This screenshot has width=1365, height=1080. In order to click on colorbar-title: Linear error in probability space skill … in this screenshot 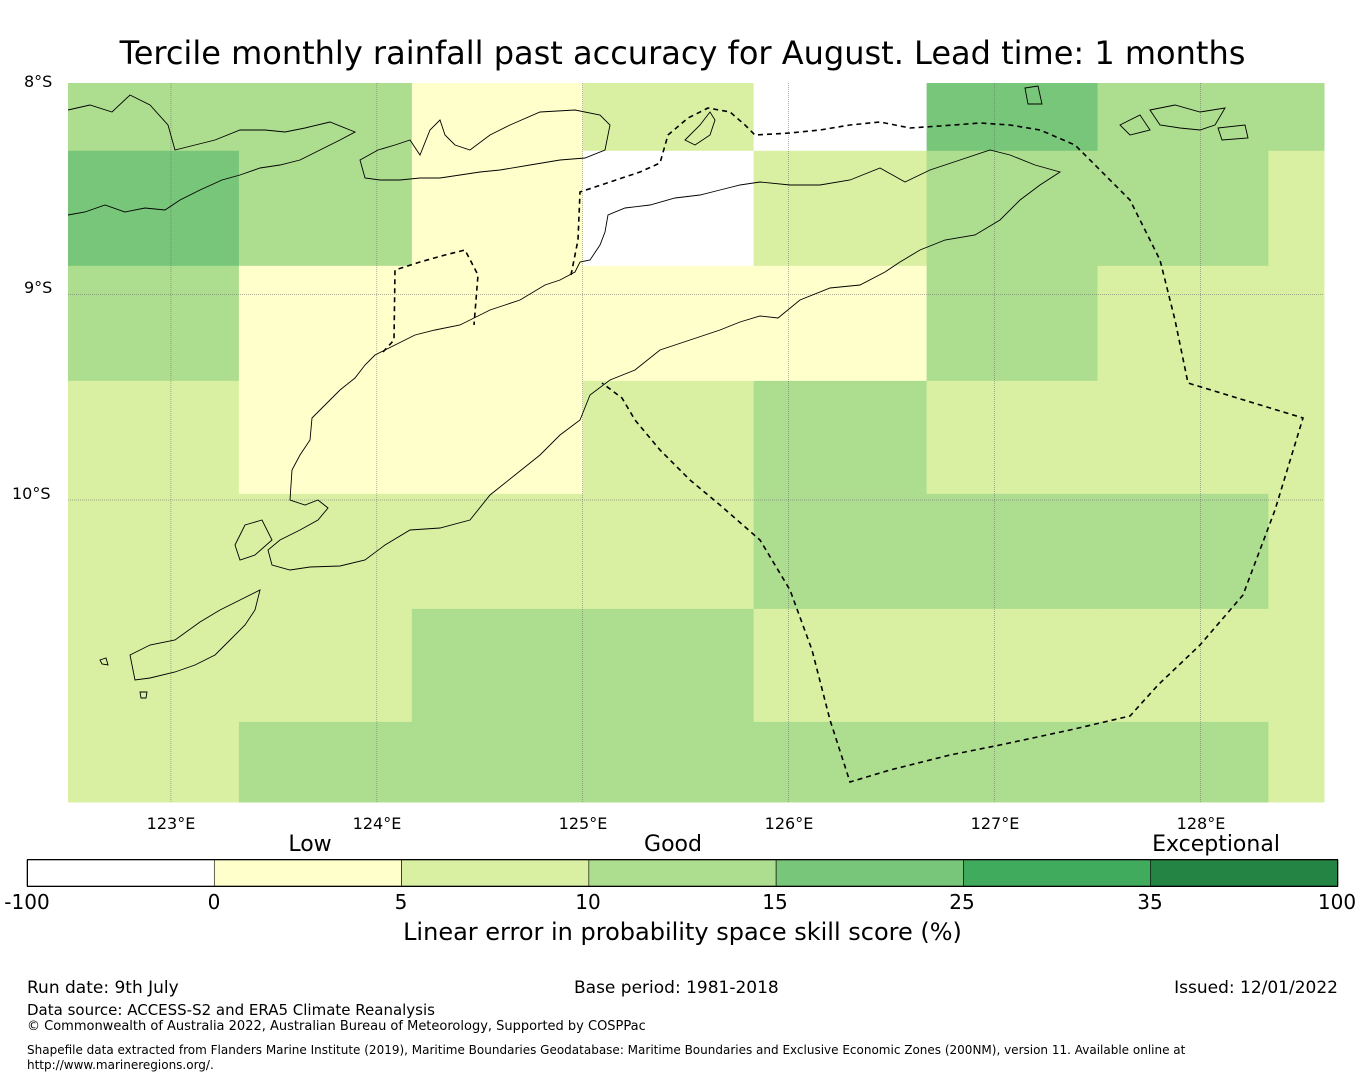, I will do `click(682, 932)`.